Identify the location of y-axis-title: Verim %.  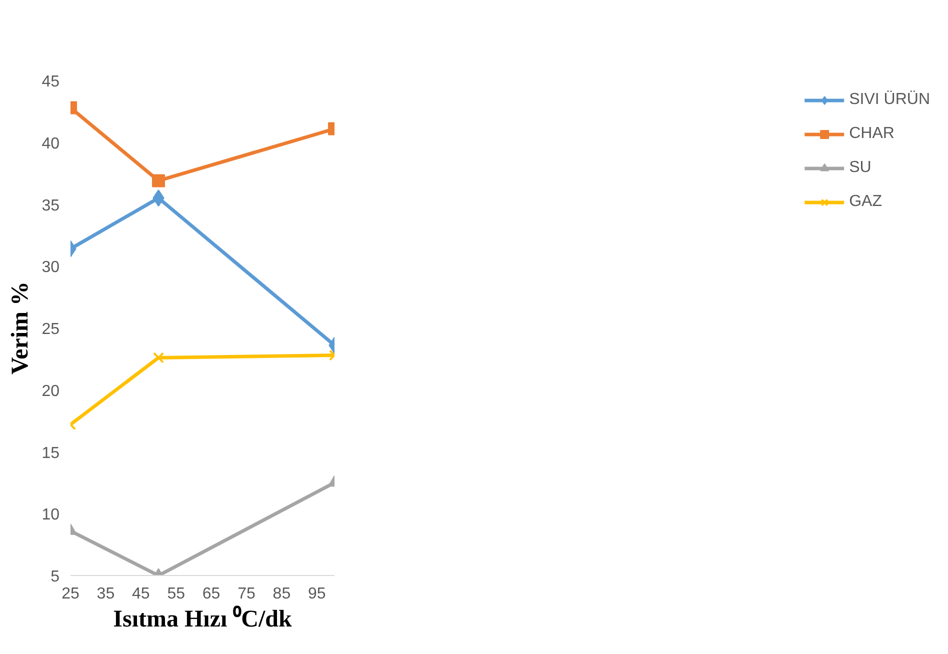
(21, 328).